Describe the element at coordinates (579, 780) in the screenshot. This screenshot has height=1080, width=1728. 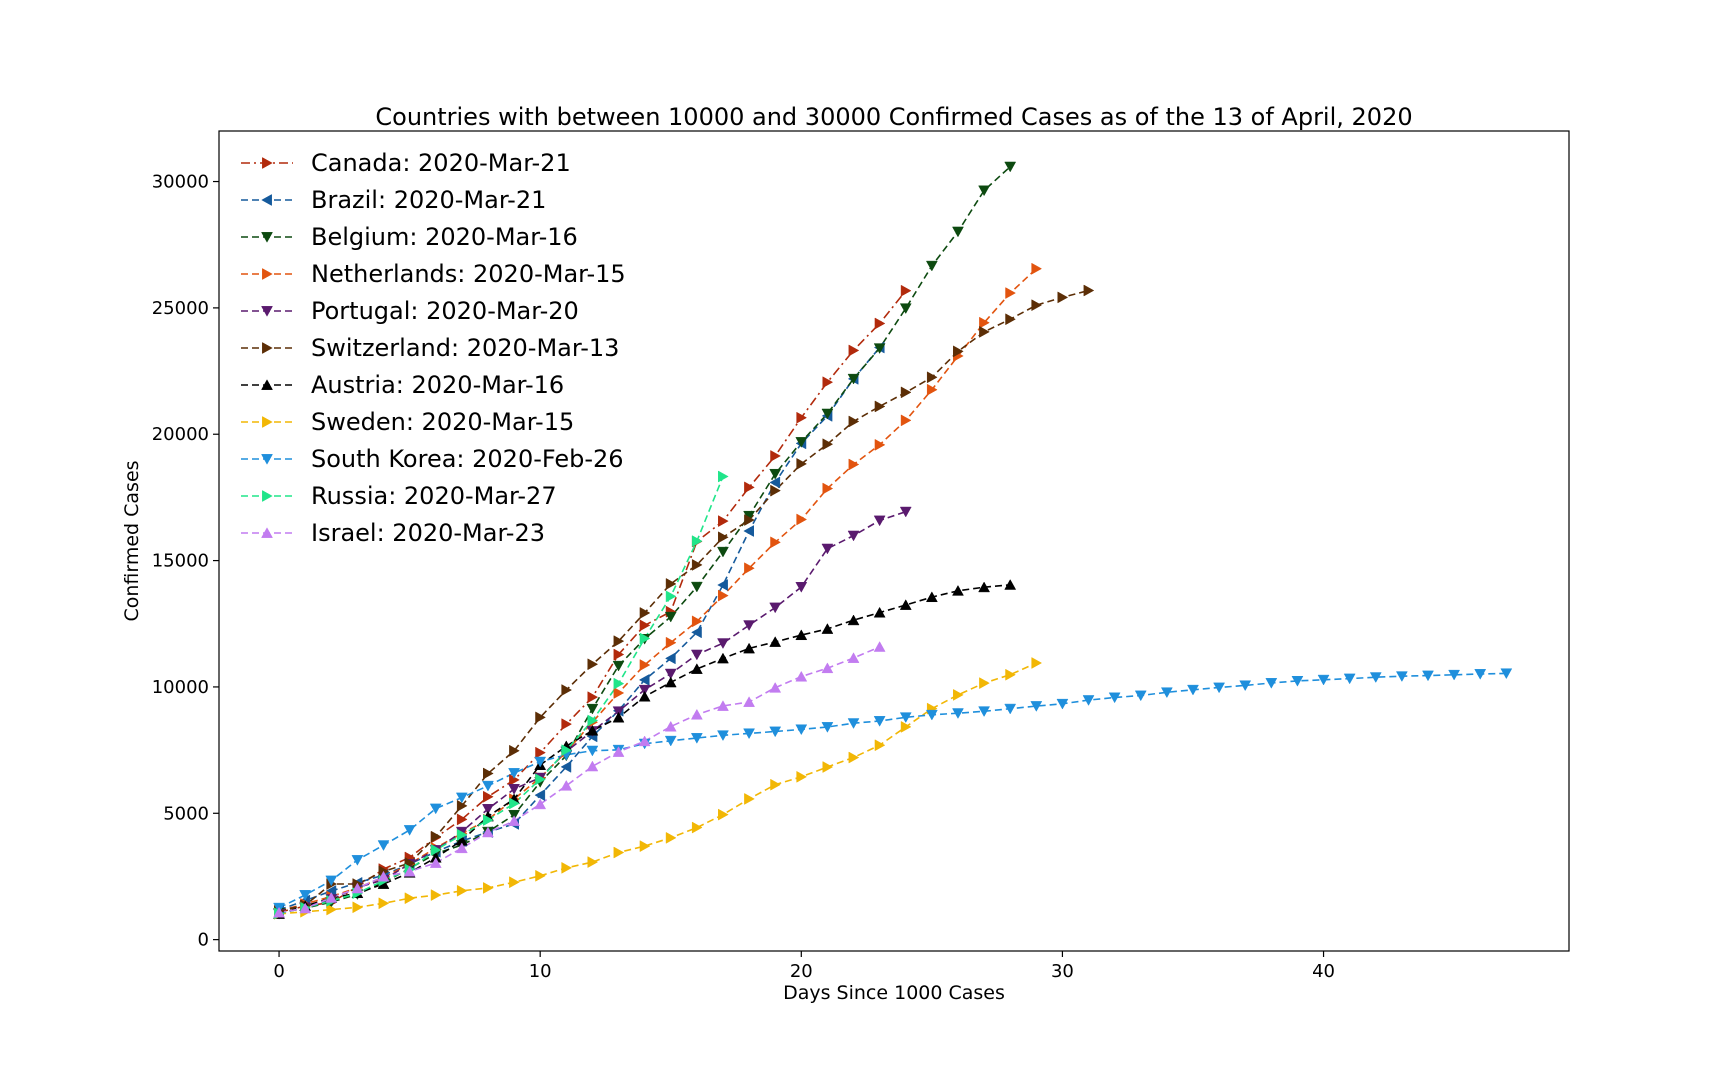
I see `series-line-israel` at that location.